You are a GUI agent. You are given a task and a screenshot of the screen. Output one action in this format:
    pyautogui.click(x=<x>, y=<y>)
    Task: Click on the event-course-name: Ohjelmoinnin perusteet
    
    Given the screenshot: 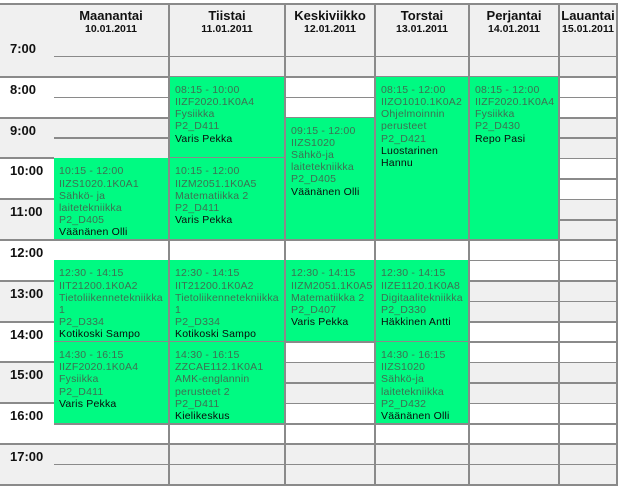 What is the action you would take?
    pyautogui.click(x=413, y=120)
    